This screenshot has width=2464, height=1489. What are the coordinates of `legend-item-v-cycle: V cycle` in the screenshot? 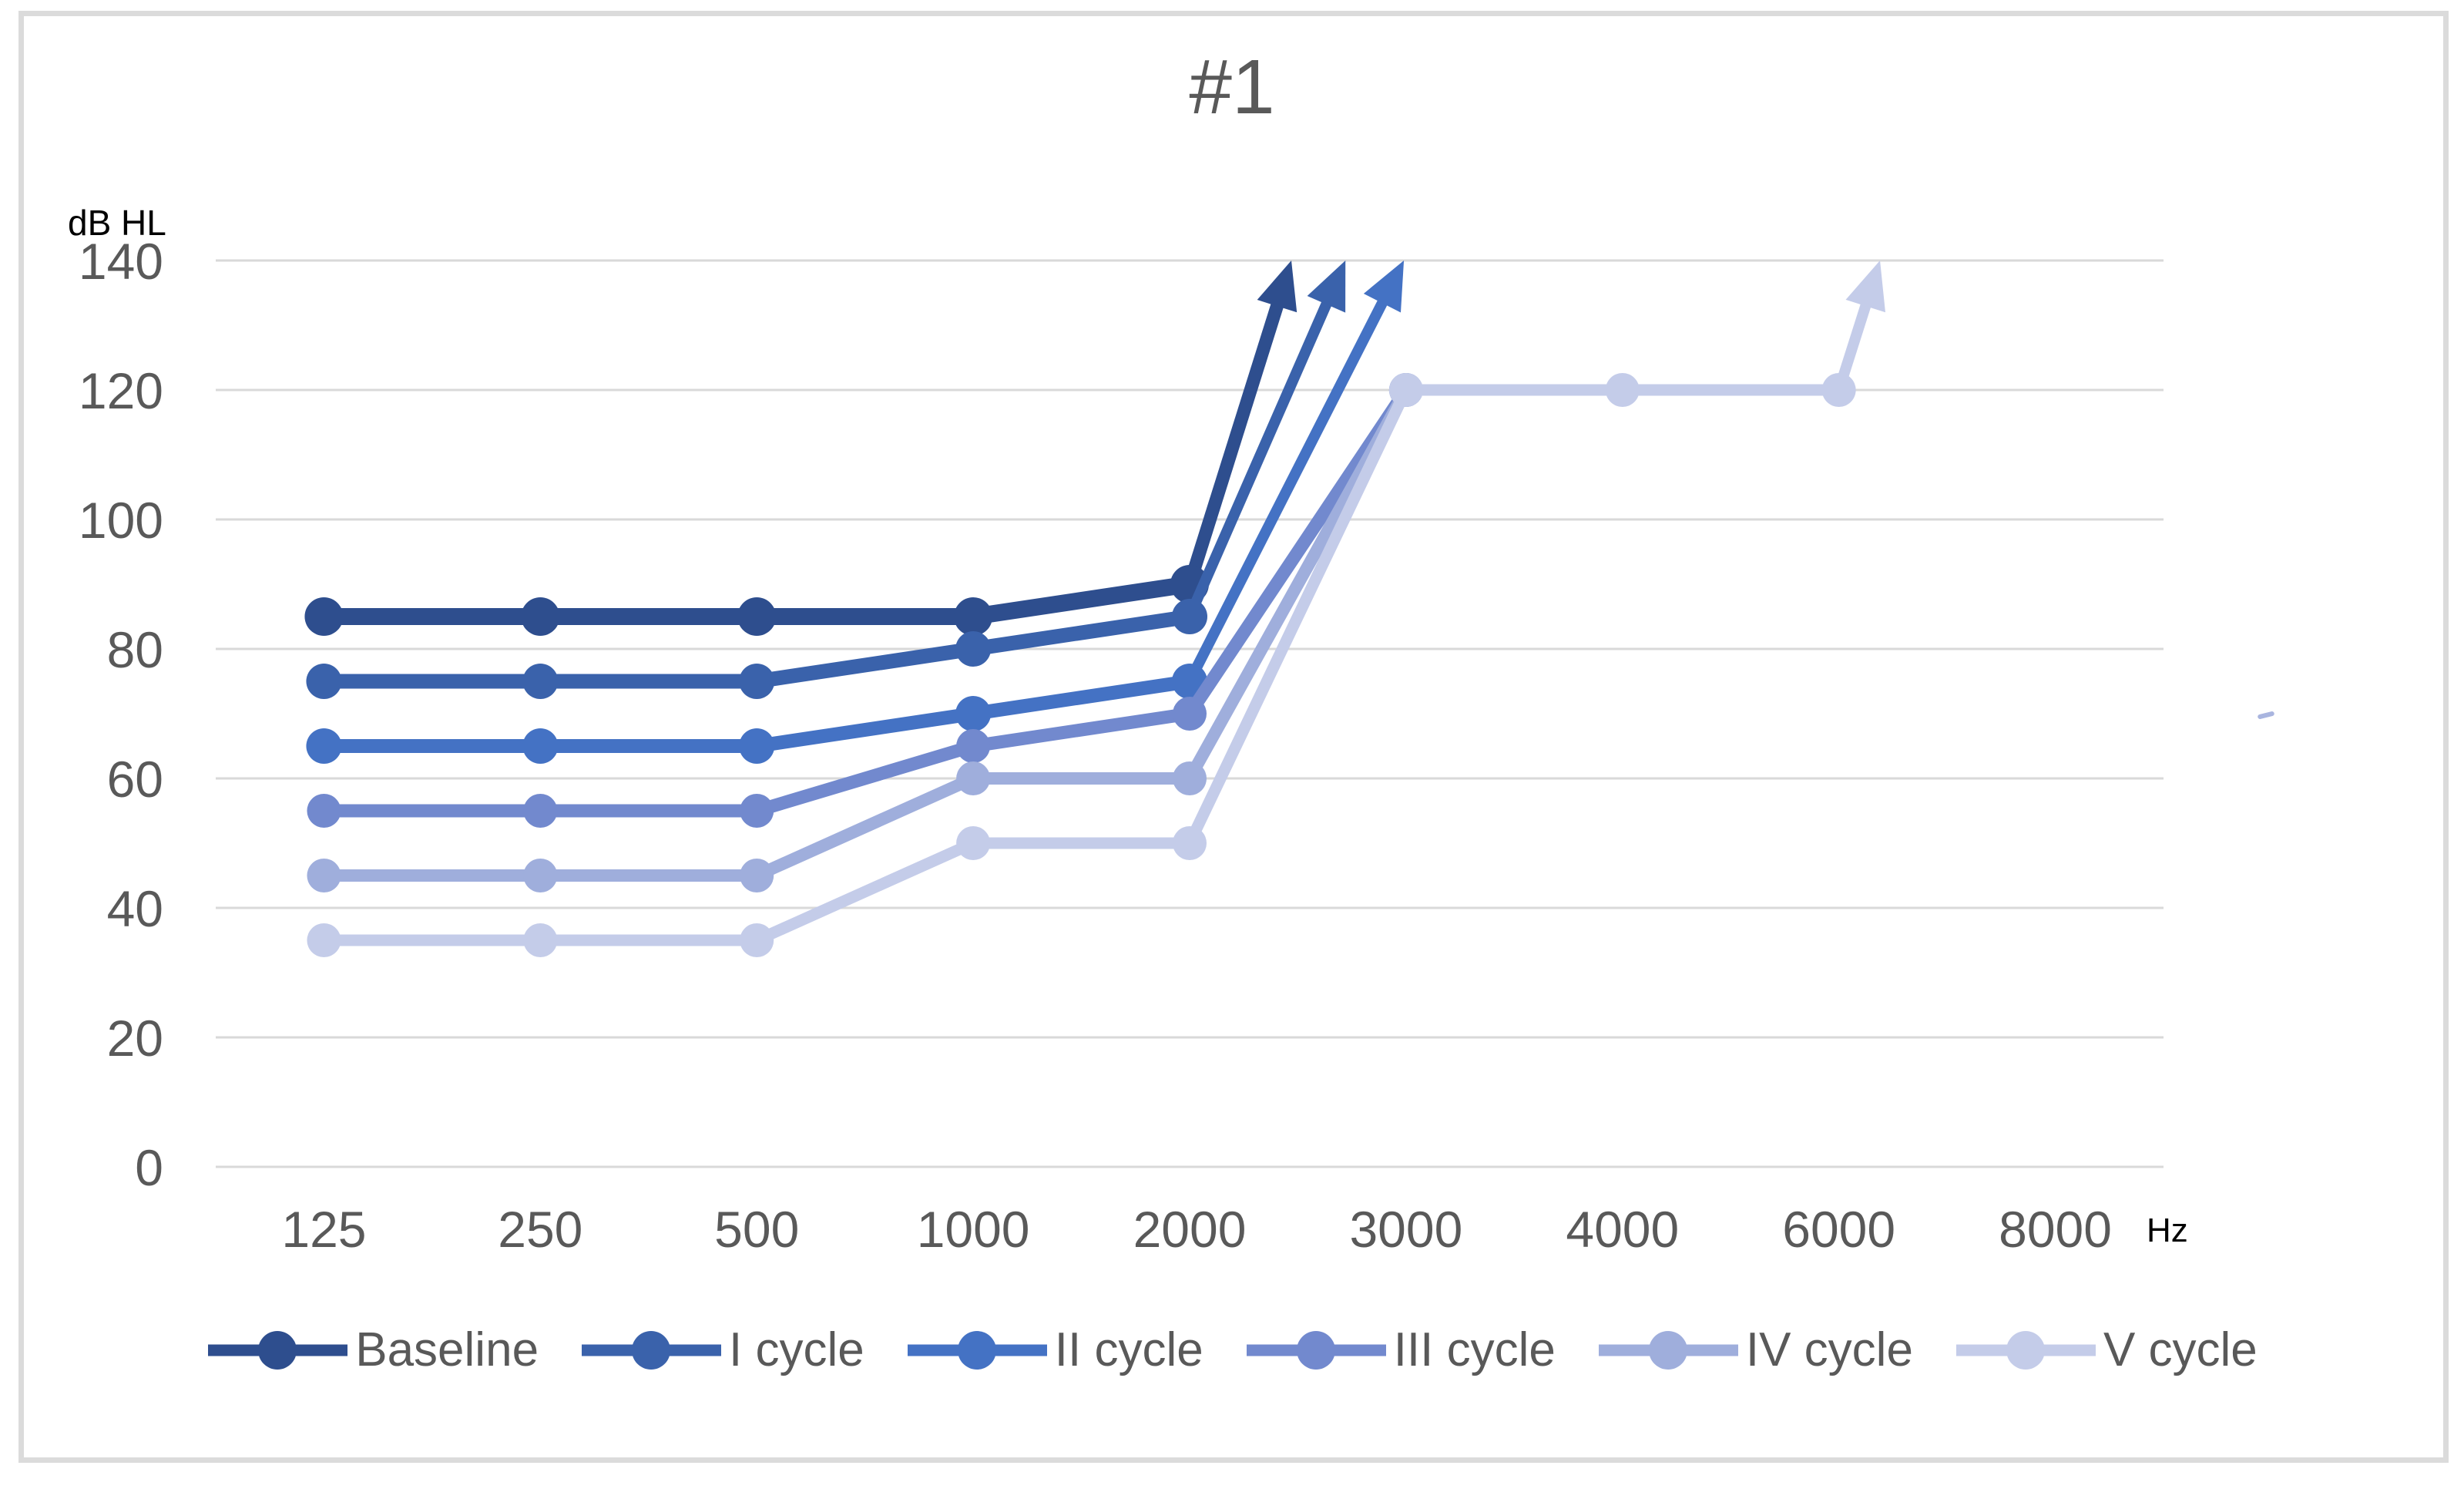 It's located at (2107, 1350).